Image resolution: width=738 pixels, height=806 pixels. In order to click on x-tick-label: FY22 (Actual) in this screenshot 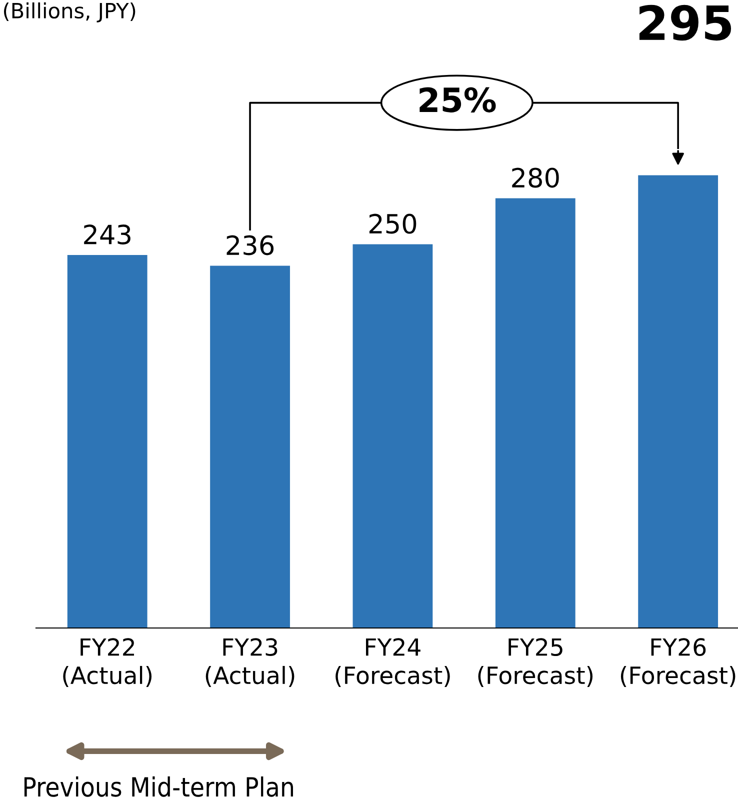, I will do `click(107, 663)`.